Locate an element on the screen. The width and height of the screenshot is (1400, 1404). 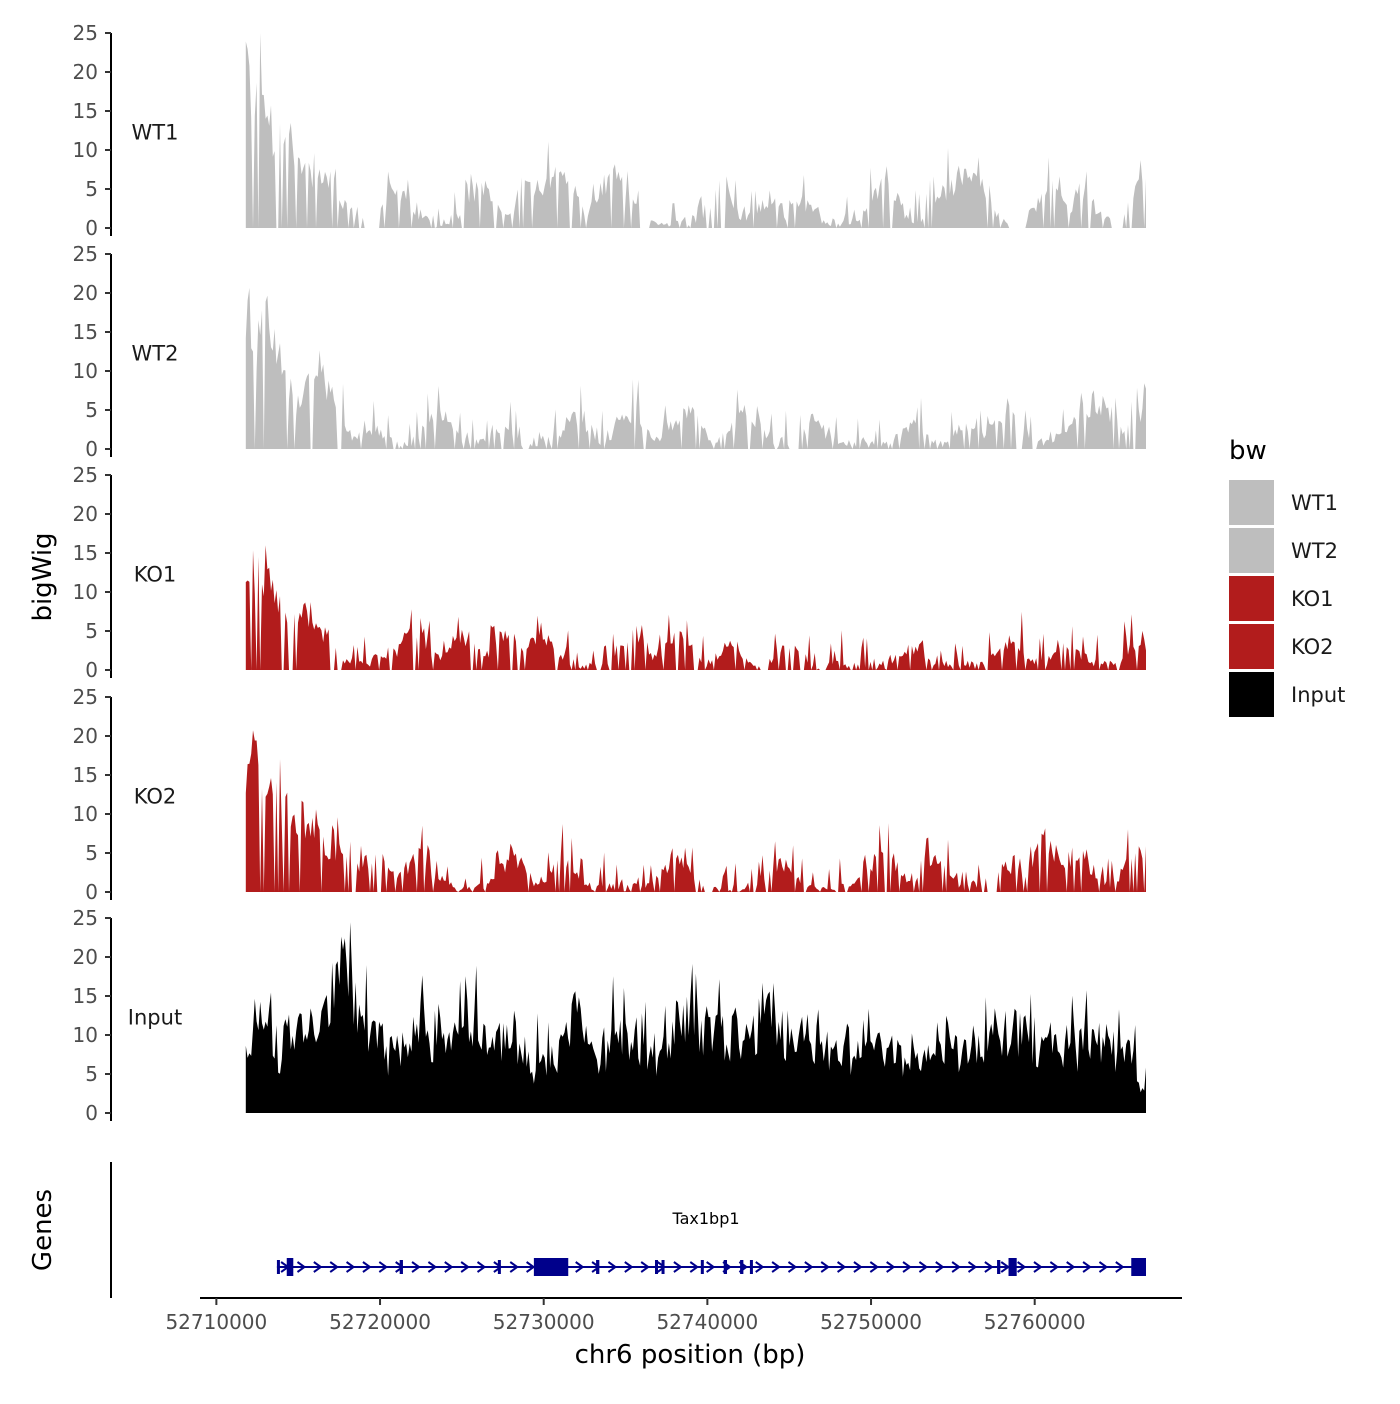
x-tick-label: 52720000 is located at coordinates (380, 1322).